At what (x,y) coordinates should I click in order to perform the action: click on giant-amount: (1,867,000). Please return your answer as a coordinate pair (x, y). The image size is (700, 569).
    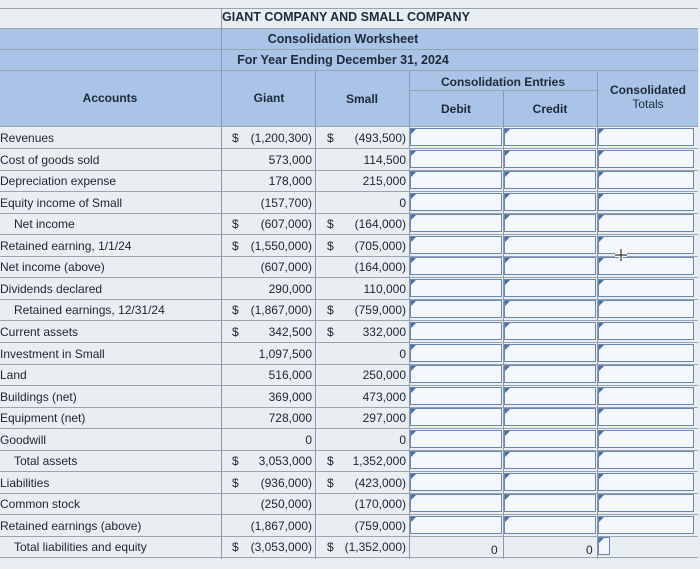
    Looking at the image, I should click on (281, 310).